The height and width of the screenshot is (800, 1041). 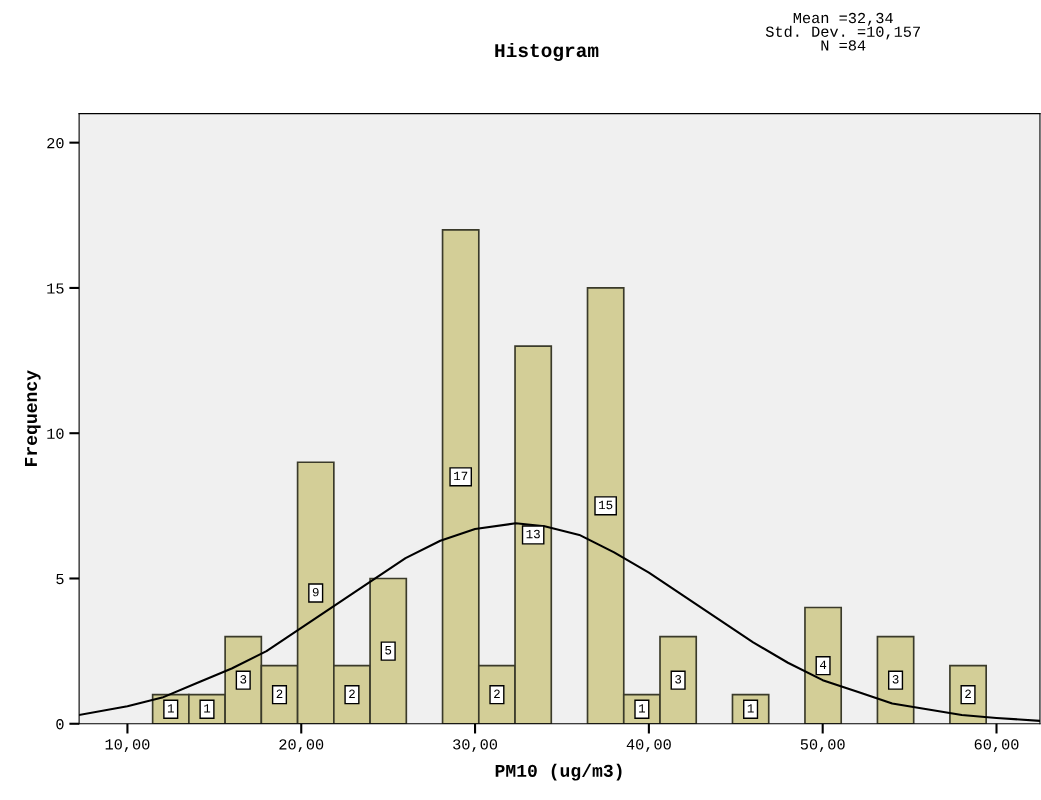 I want to click on chart-title: Histogram, so click(x=547, y=52).